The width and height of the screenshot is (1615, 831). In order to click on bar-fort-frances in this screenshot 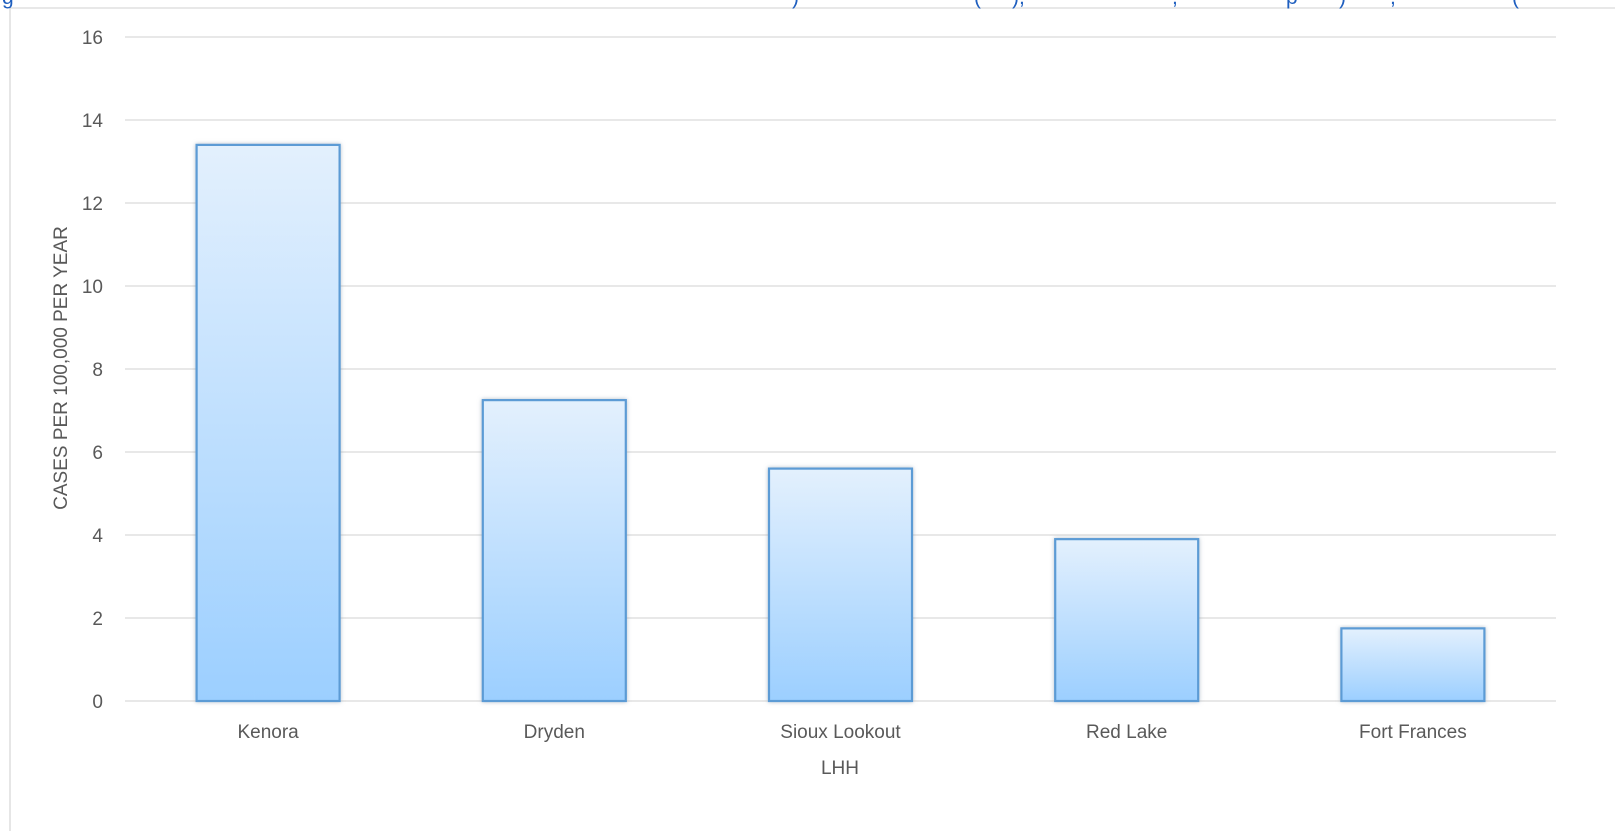, I will do `click(1413, 665)`.